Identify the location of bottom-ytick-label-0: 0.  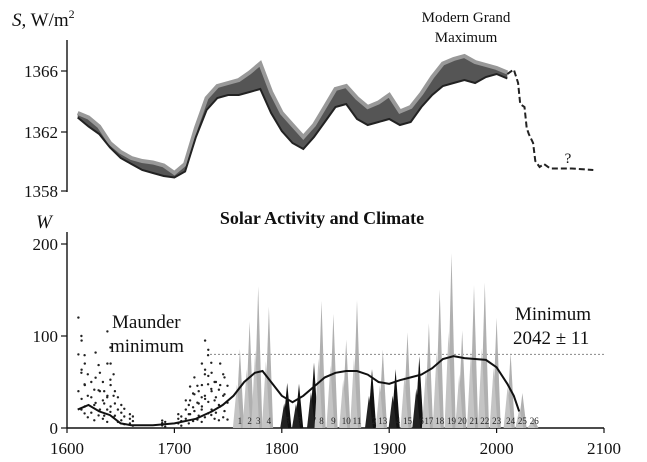
(54, 428).